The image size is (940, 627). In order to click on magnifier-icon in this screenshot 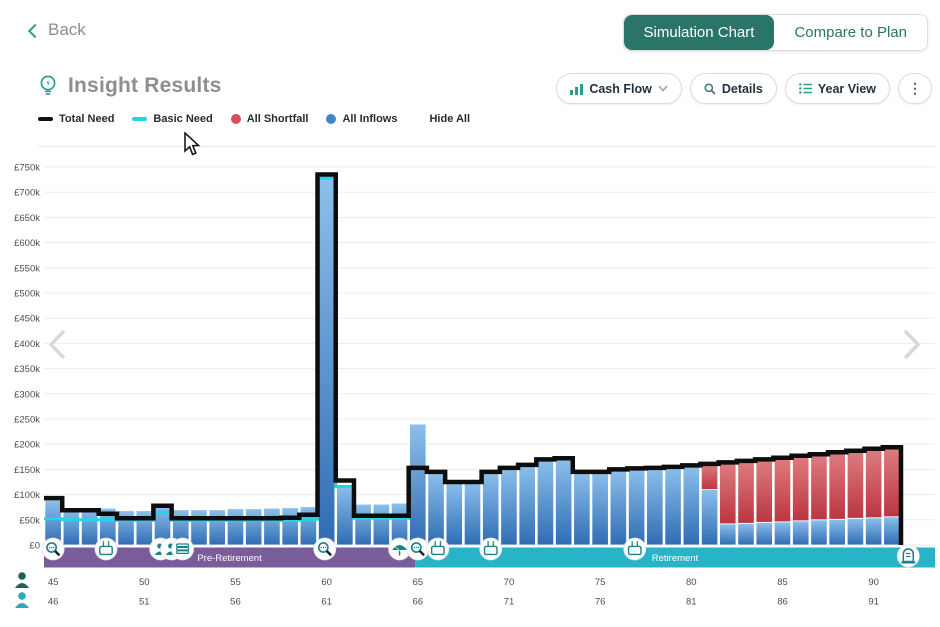, I will do `click(710, 88)`.